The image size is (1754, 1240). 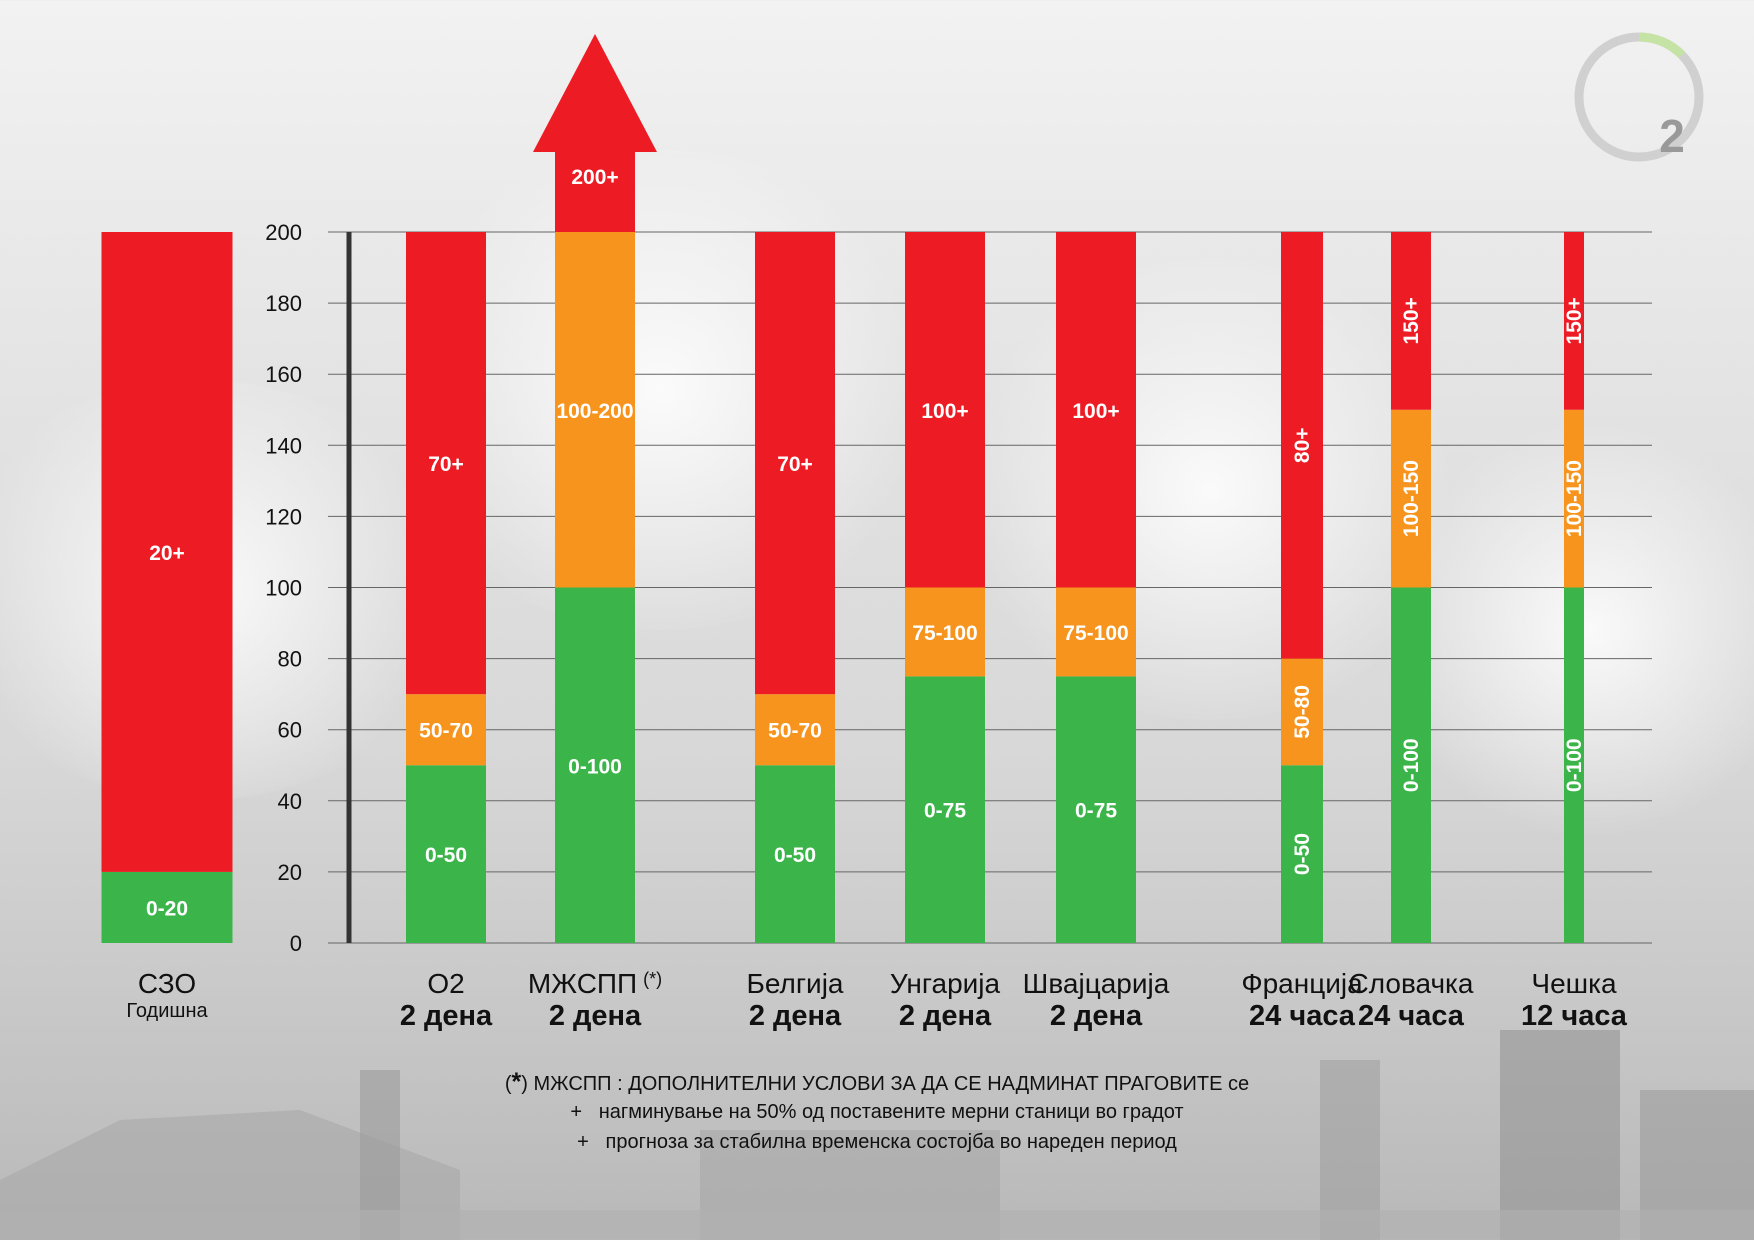 What do you see at coordinates (1302, 983) in the screenshot?
I see `bar-name-label: Франција` at bounding box center [1302, 983].